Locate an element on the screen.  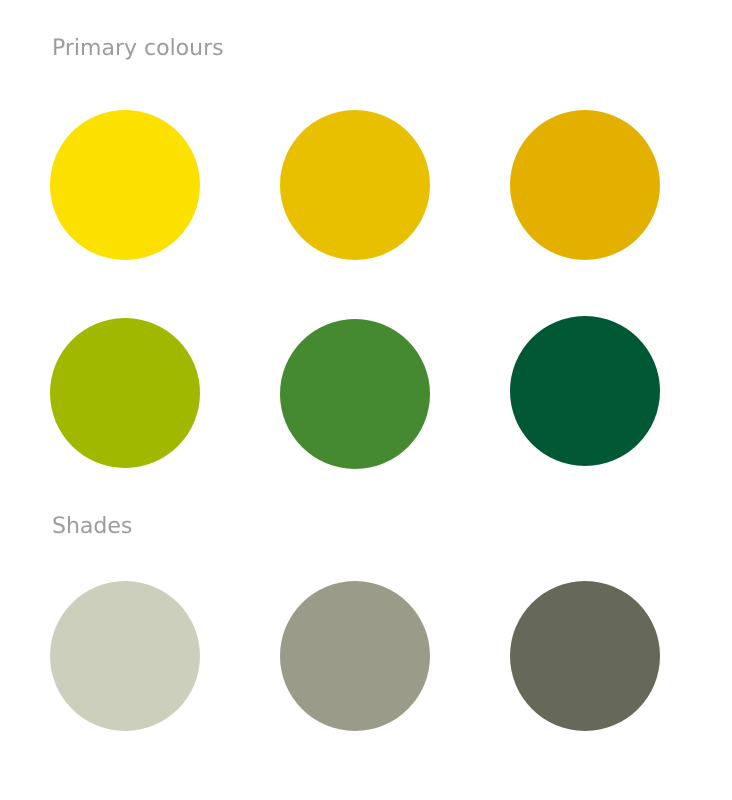
shade-swatch-light is located at coordinates (125, 656).